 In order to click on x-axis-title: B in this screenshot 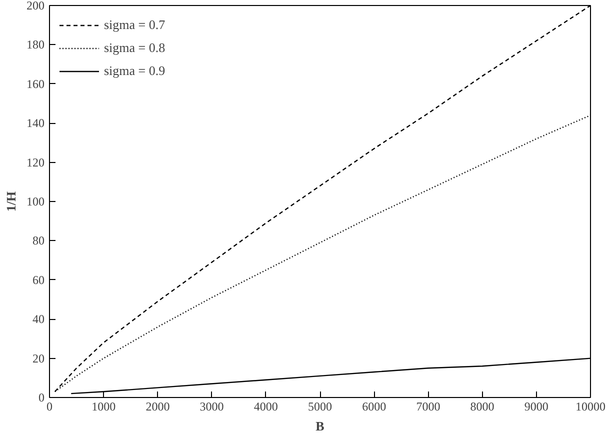, I will do `click(320, 426)`.